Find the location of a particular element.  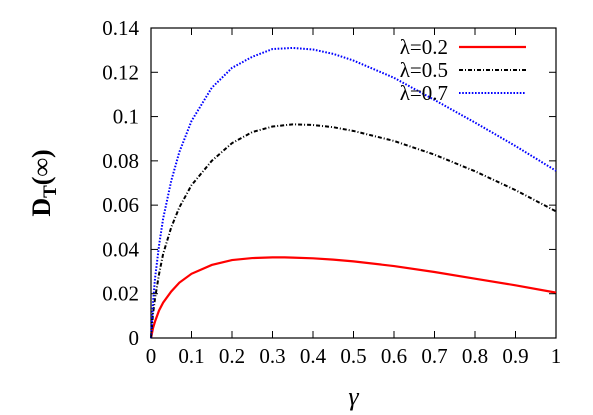

x-tick-label: 0.3 is located at coordinates (272, 356).